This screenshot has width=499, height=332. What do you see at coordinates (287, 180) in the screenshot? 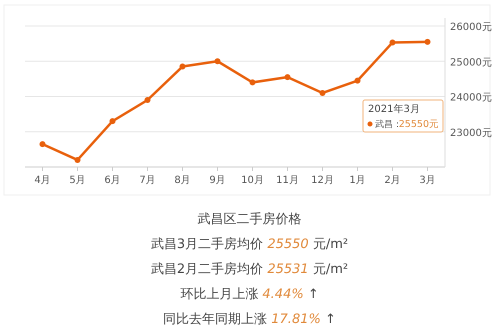
I see `x-tick-label: 11月` at bounding box center [287, 180].